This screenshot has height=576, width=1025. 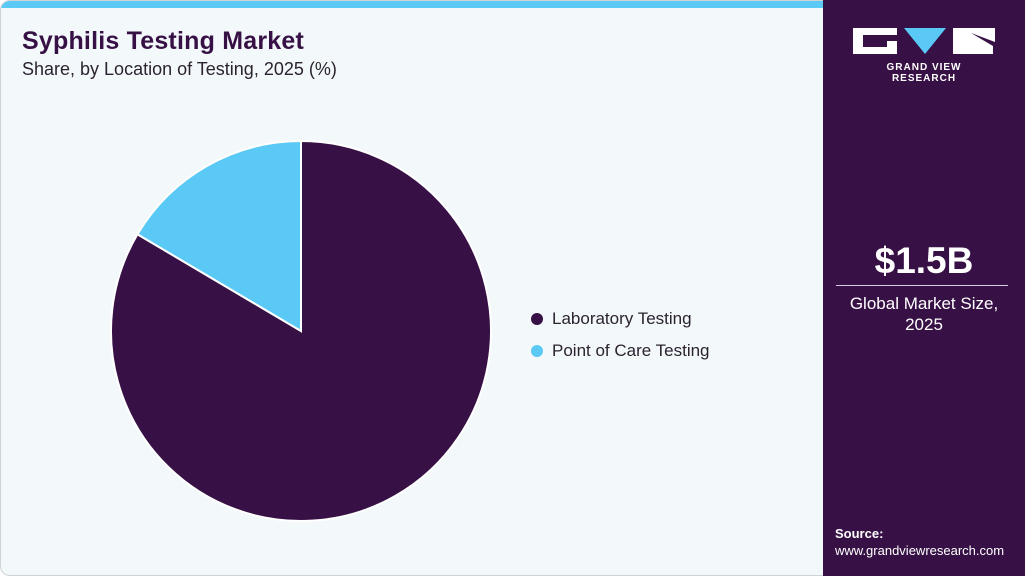 What do you see at coordinates (920, 550) in the screenshot?
I see `source-link: www.grandviewresearch.com` at bounding box center [920, 550].